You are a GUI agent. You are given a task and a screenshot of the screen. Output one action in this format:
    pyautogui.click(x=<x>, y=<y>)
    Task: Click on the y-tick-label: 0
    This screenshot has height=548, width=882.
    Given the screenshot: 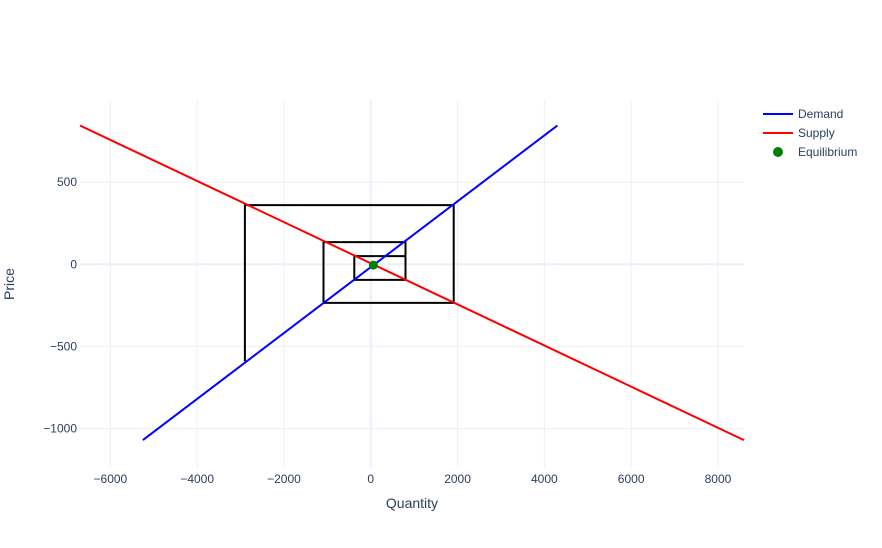 What is the action you would take?
    pyautogui.click(x=73, y=264)
    